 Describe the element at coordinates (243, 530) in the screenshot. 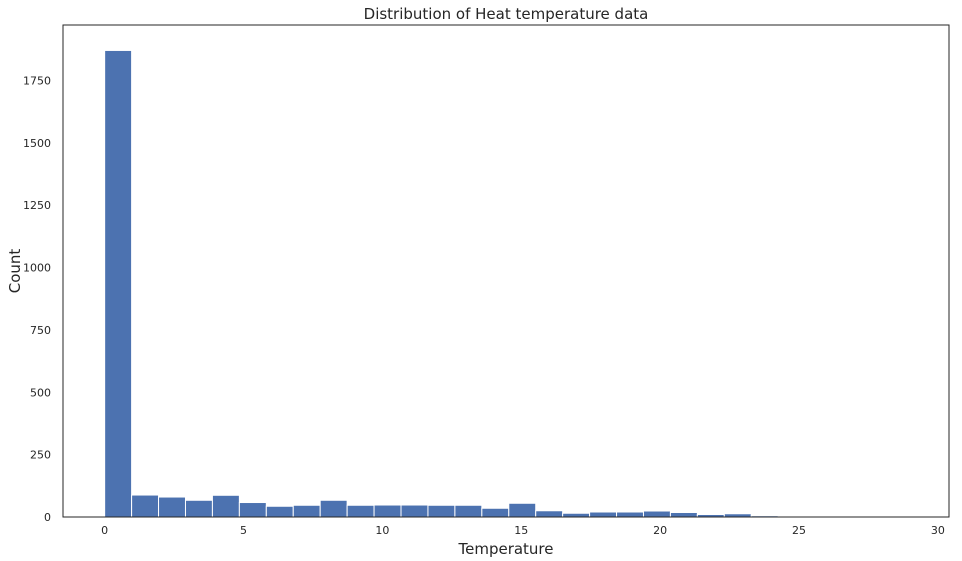

I see `x-tick-label: 5` at that location.